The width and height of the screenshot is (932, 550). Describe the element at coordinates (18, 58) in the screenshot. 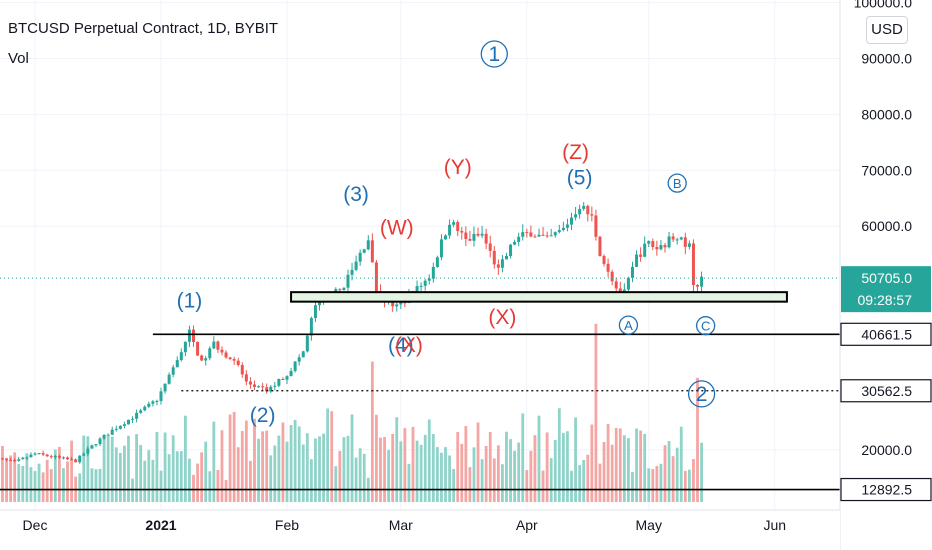

I see `volume-indicator-label: Vol` at that location.